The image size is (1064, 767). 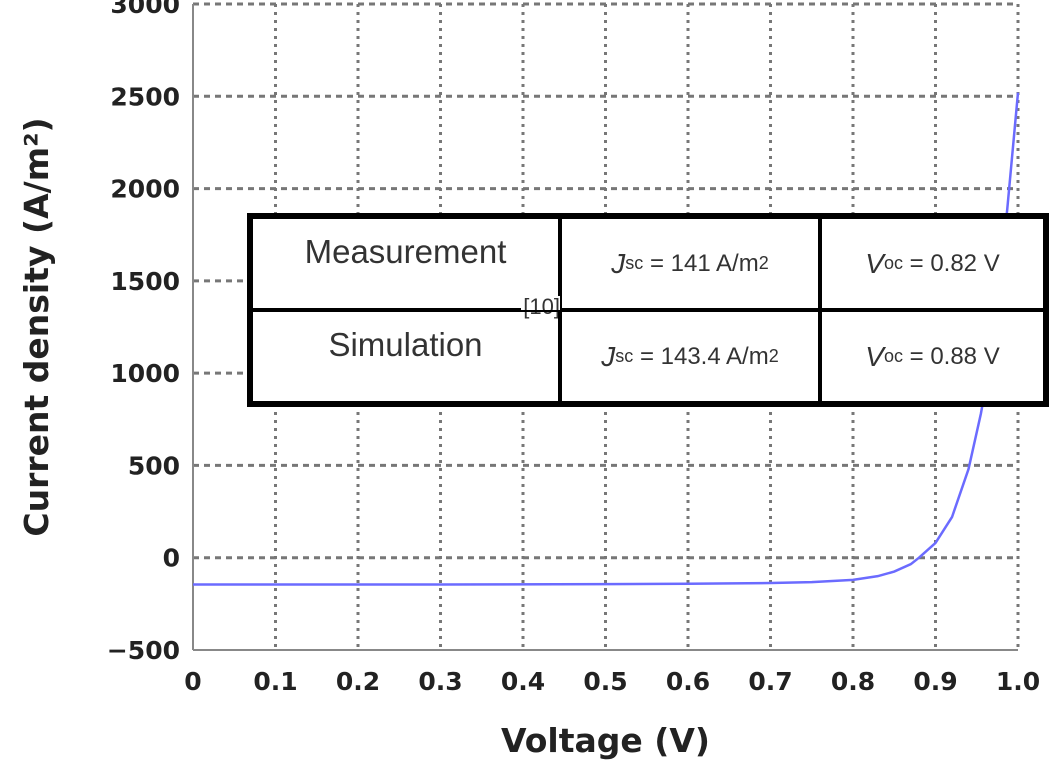 What do you see at coordinates (143, 650) in the screenshot?
I see `y-tick-label: −500` at bounding box center [143, 650].